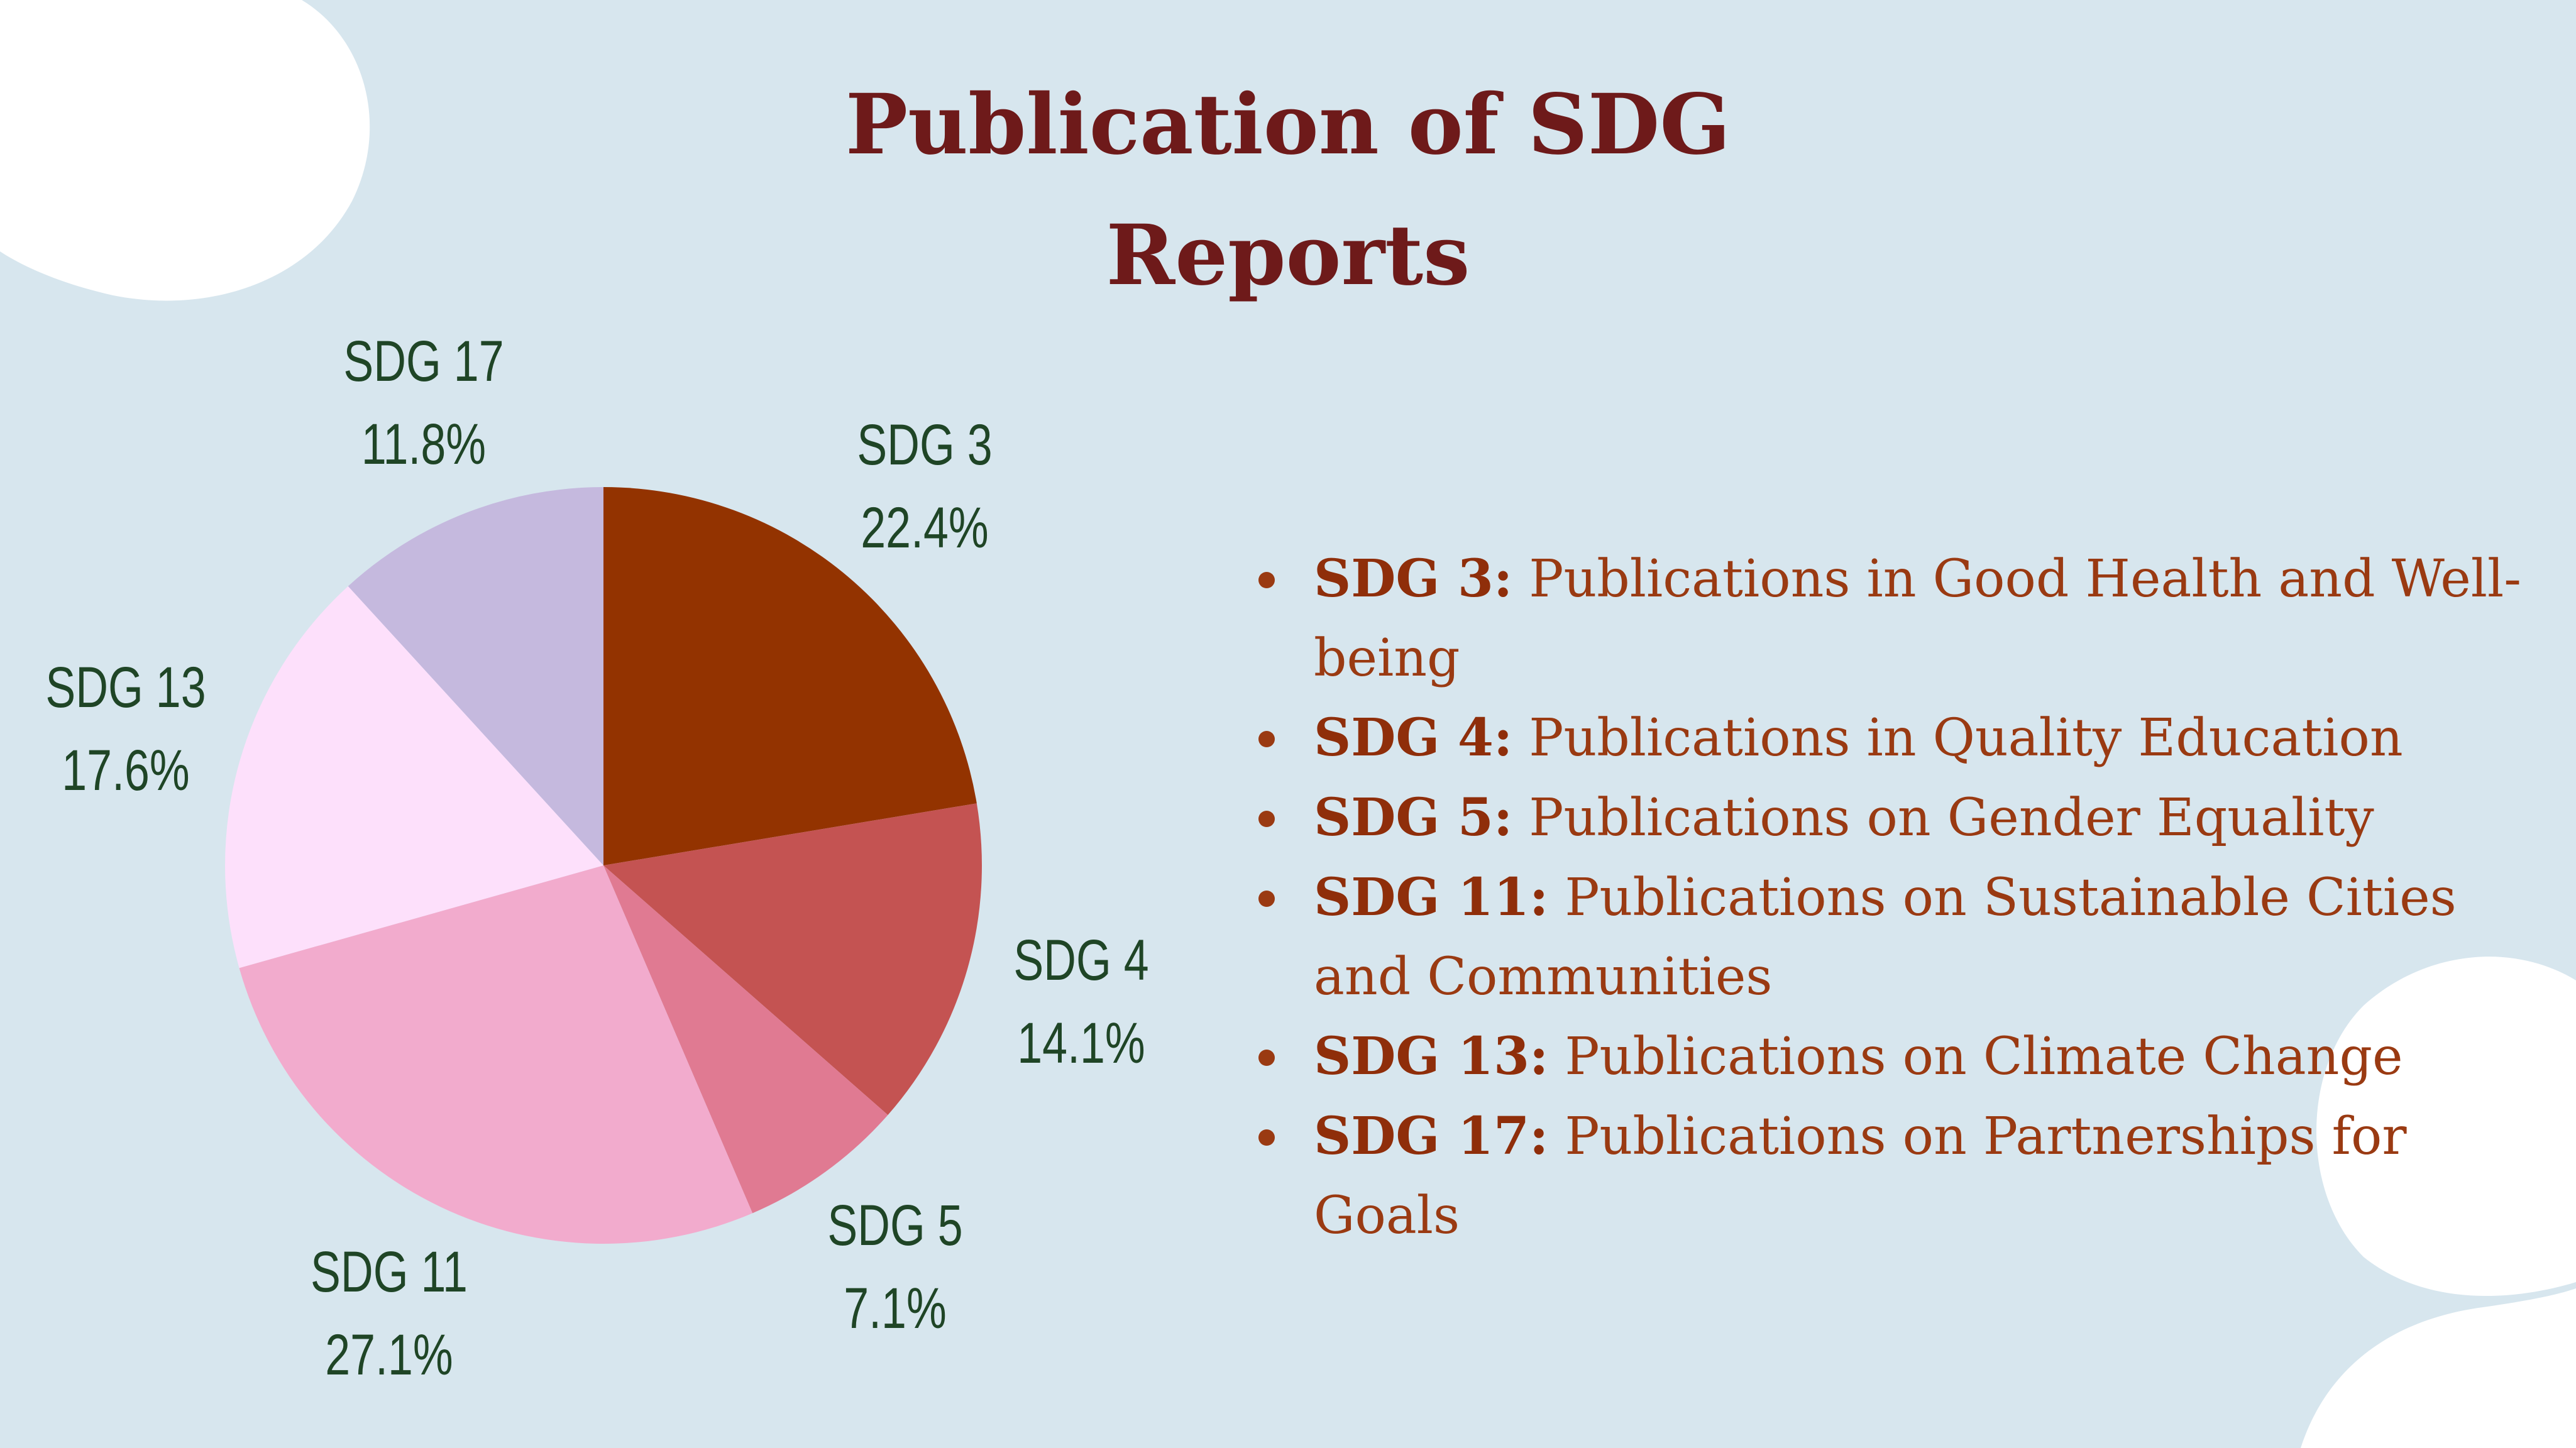  Describe the element at coordinates (185, 150) in the screenshot. I see `decorative-blob-top-left` at that location.